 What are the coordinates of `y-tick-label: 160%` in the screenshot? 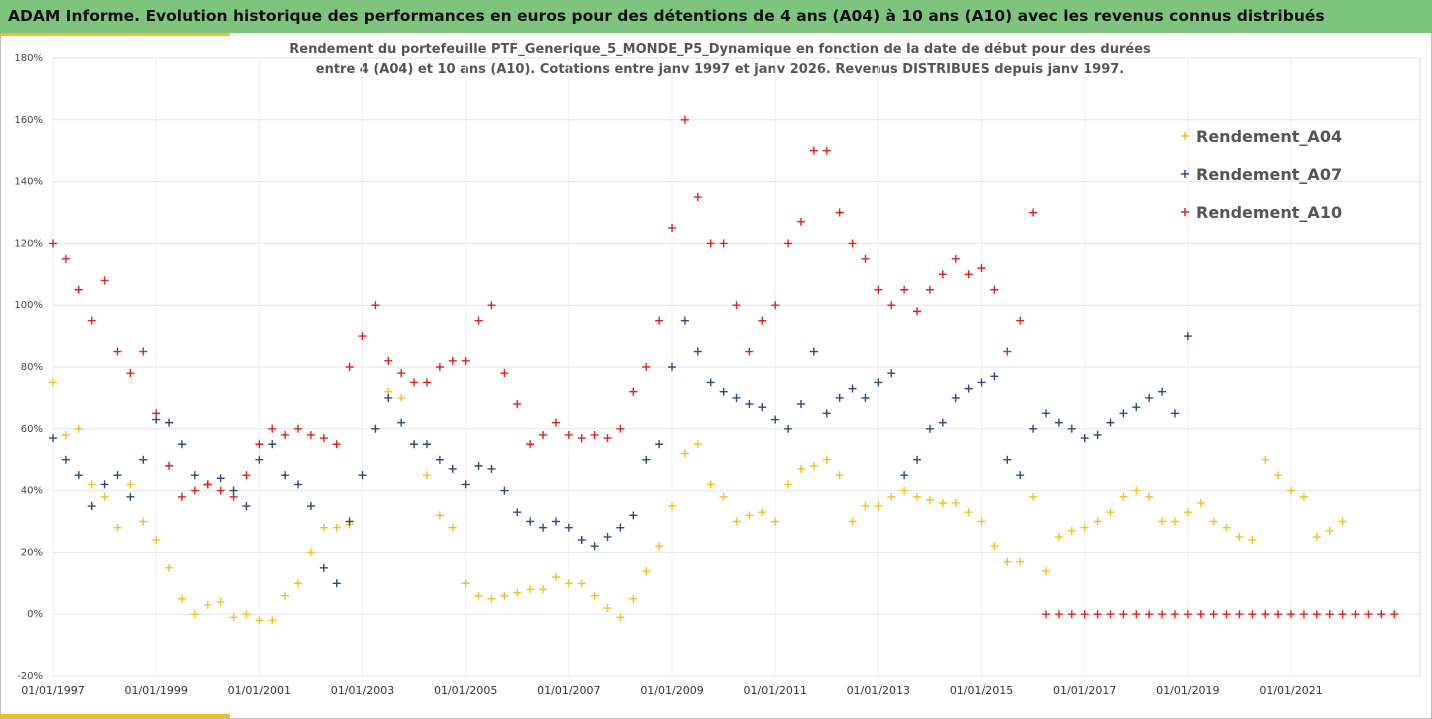 It's located at (28, 120).